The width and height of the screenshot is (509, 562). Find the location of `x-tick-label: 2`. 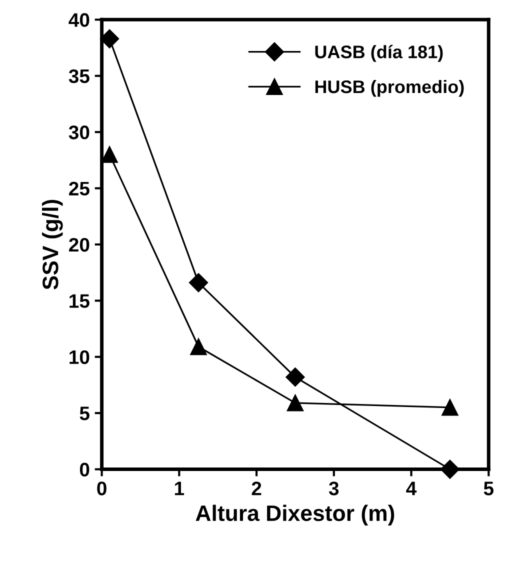

x-tick-label: 2 is located at coordinates (257, 489).